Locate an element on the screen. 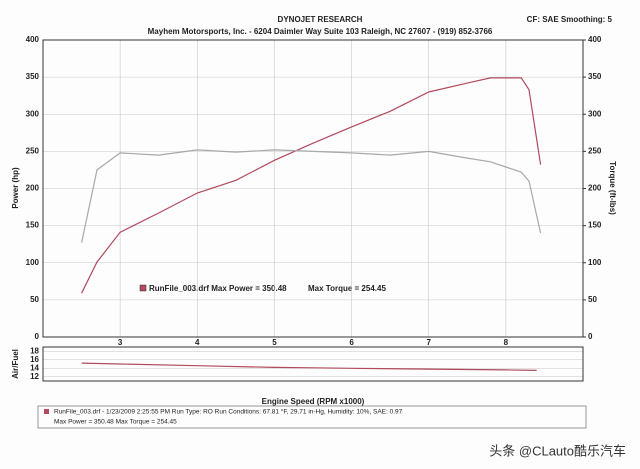 Image resolution: width=640 pixels, height=469 pixels. y-tick-label: 150 is located at coordinates (33, 225).